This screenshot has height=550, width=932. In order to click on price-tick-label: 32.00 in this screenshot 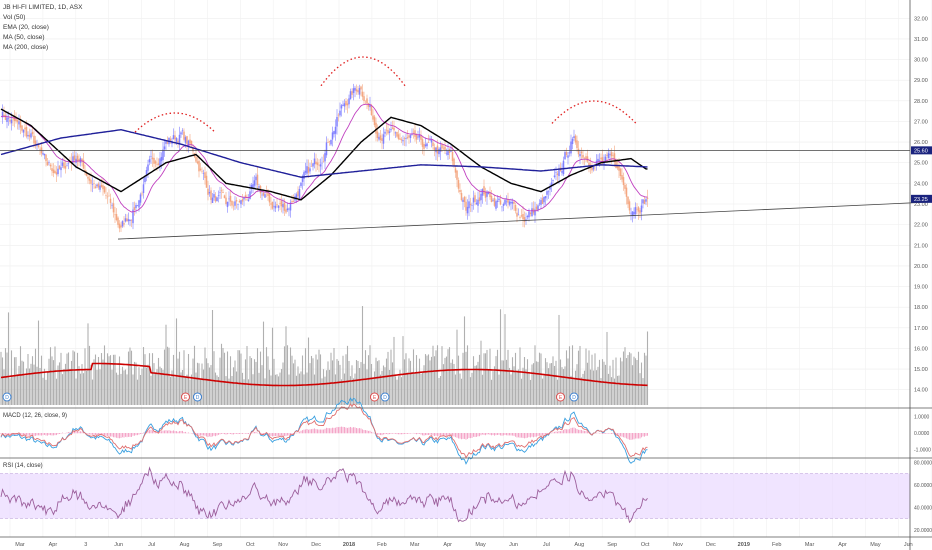, I will do `click(921, 19)`.